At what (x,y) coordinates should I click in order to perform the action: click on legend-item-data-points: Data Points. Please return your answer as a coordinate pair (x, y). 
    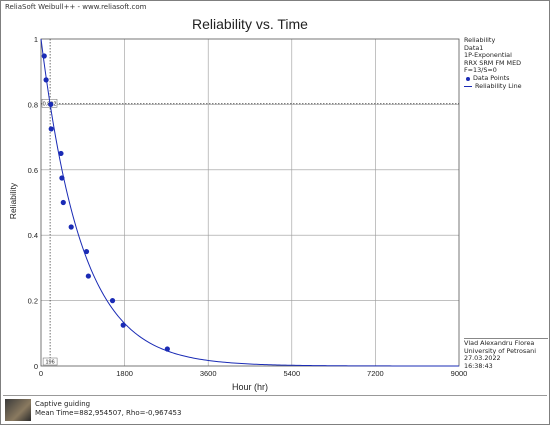
    Looking at the image, I should click on (506, 78).